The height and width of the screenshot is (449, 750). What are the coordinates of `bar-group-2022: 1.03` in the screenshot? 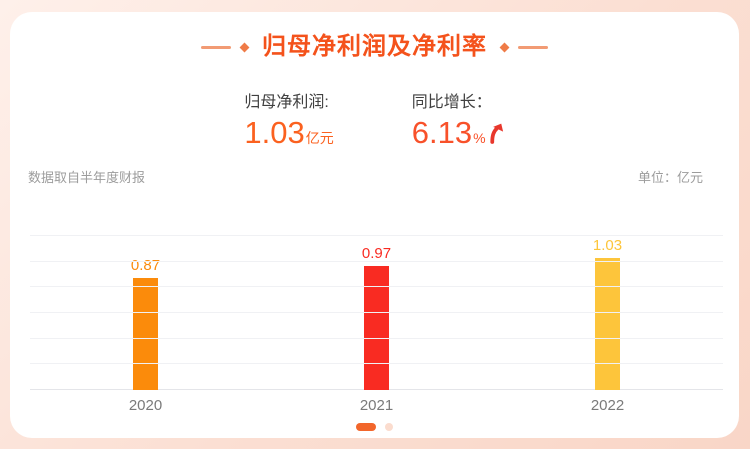 It's located at (607, 302).